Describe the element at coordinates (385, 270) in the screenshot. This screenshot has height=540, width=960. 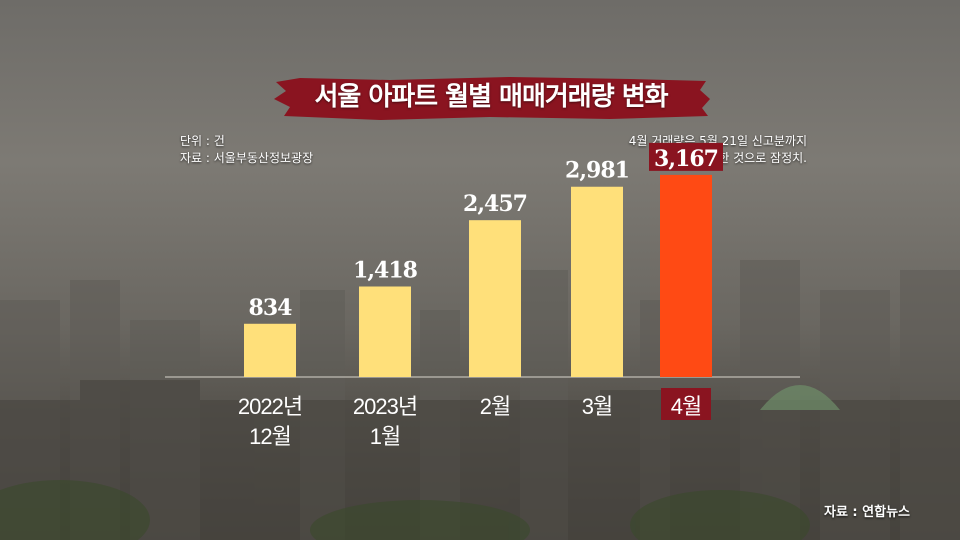
I see `value-label-2: 1,418` at that location.